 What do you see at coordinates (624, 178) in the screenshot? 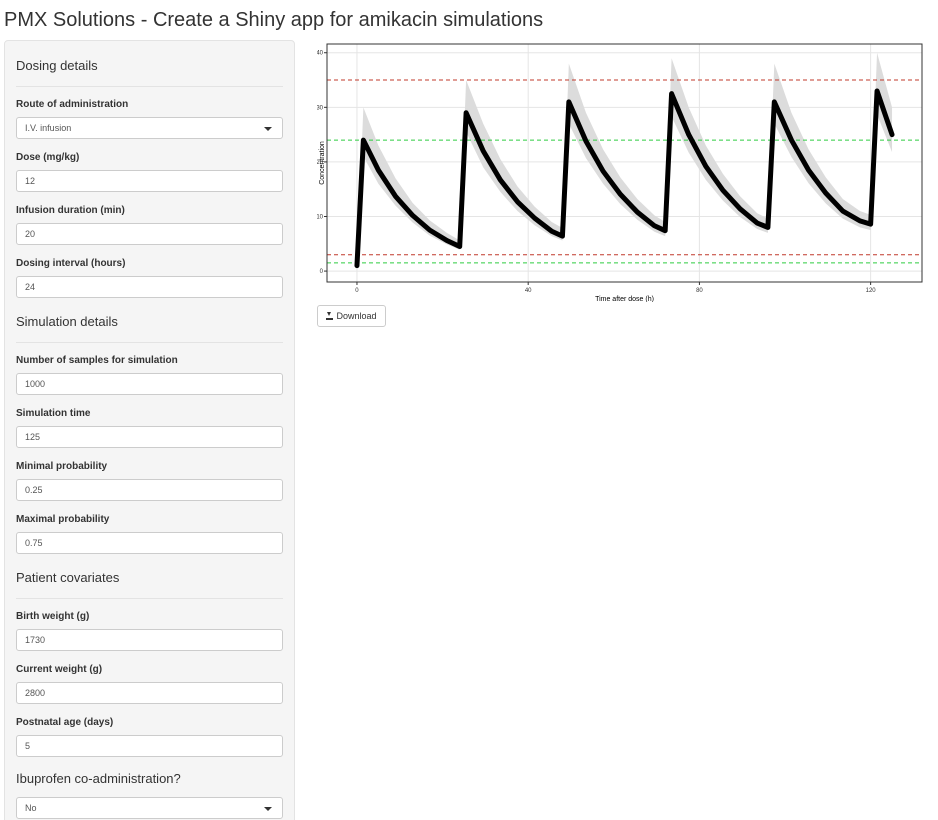
I see `line` at bounding box center [624, 178].